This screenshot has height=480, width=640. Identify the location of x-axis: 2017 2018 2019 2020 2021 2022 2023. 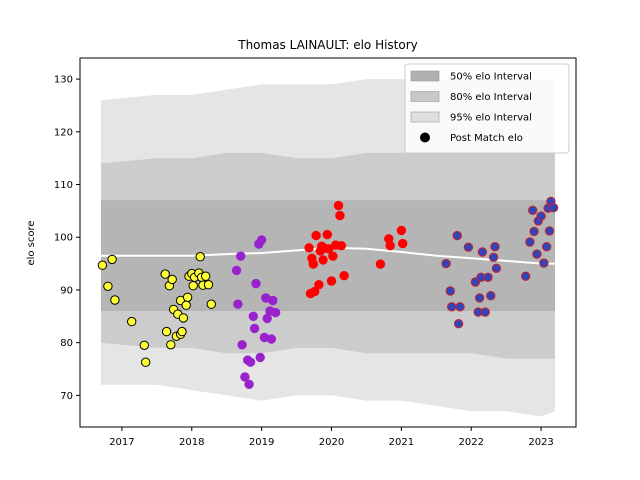
(331, 437).